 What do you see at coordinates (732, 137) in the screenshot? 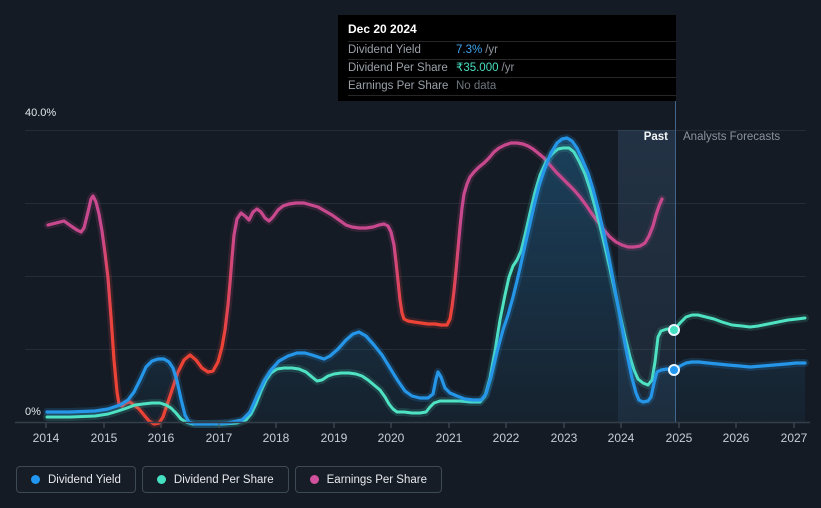
I see `analysts-forecasts-section-label: Analysts Forecasts` at bounding box center [732, 137].